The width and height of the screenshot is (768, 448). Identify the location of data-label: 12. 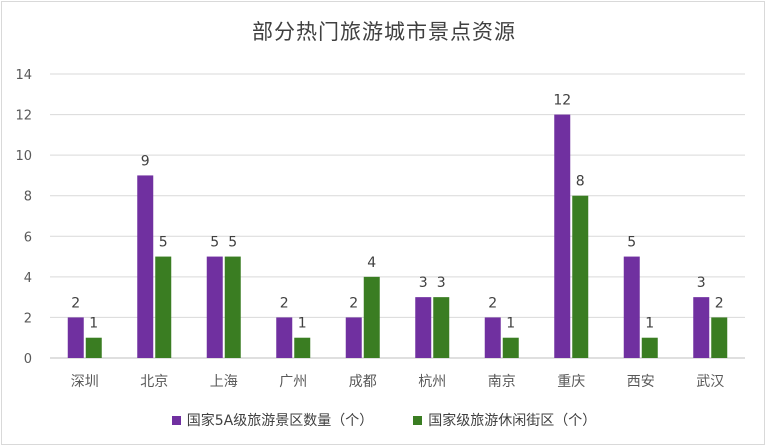
(562, 101).